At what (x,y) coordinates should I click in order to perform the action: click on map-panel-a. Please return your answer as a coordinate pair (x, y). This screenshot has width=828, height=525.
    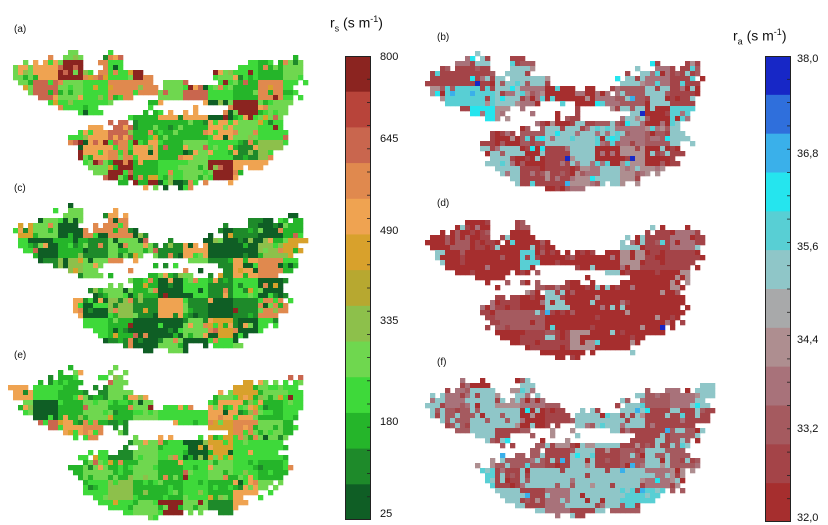
    Looking at the image, I should click on (161, 120).